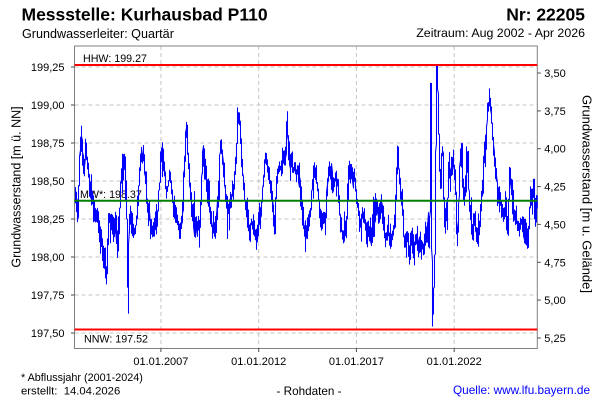 The height and width of the screenshot is (405, 600). Describe the element at coordinates (70, 392) in the screenshot. I see `svg-text: erstellt: 14.04.2026` at that location.